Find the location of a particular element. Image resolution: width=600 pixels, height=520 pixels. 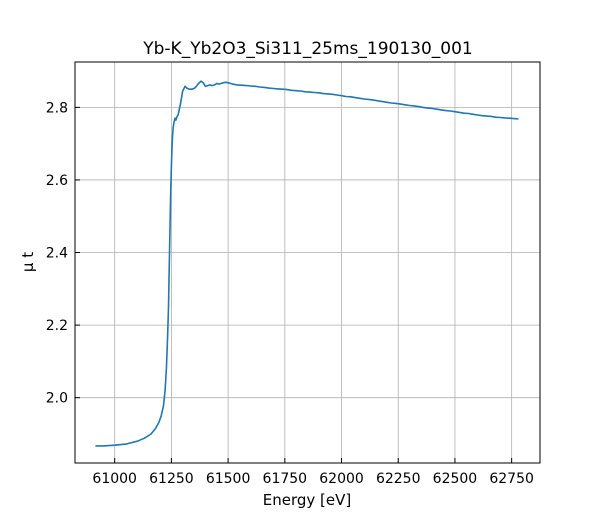

x-tick-label: 61500 is located at coordinates (228, 479).